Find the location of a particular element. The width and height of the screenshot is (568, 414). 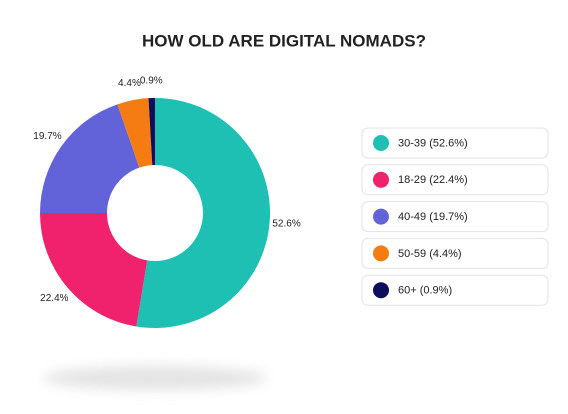

chart-title: HOW OLD ARE DIGITAL NOMADS? is located at coordinates (284, 40).